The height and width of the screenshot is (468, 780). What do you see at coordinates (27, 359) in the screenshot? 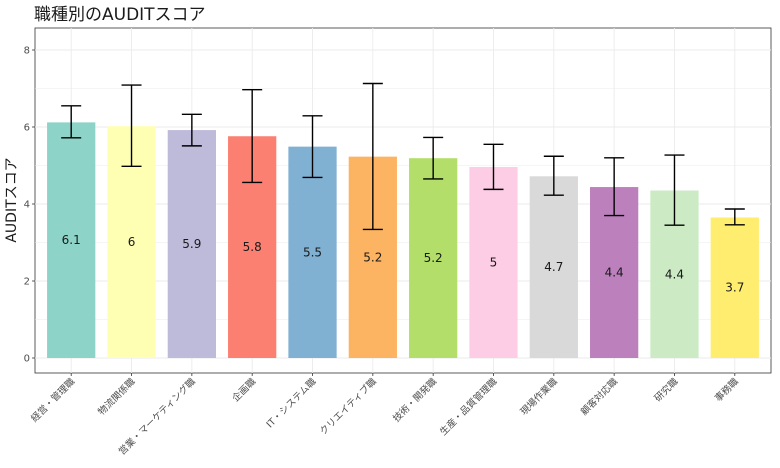
I see `y-tick-label: 0` at bounding box center [27, 359].